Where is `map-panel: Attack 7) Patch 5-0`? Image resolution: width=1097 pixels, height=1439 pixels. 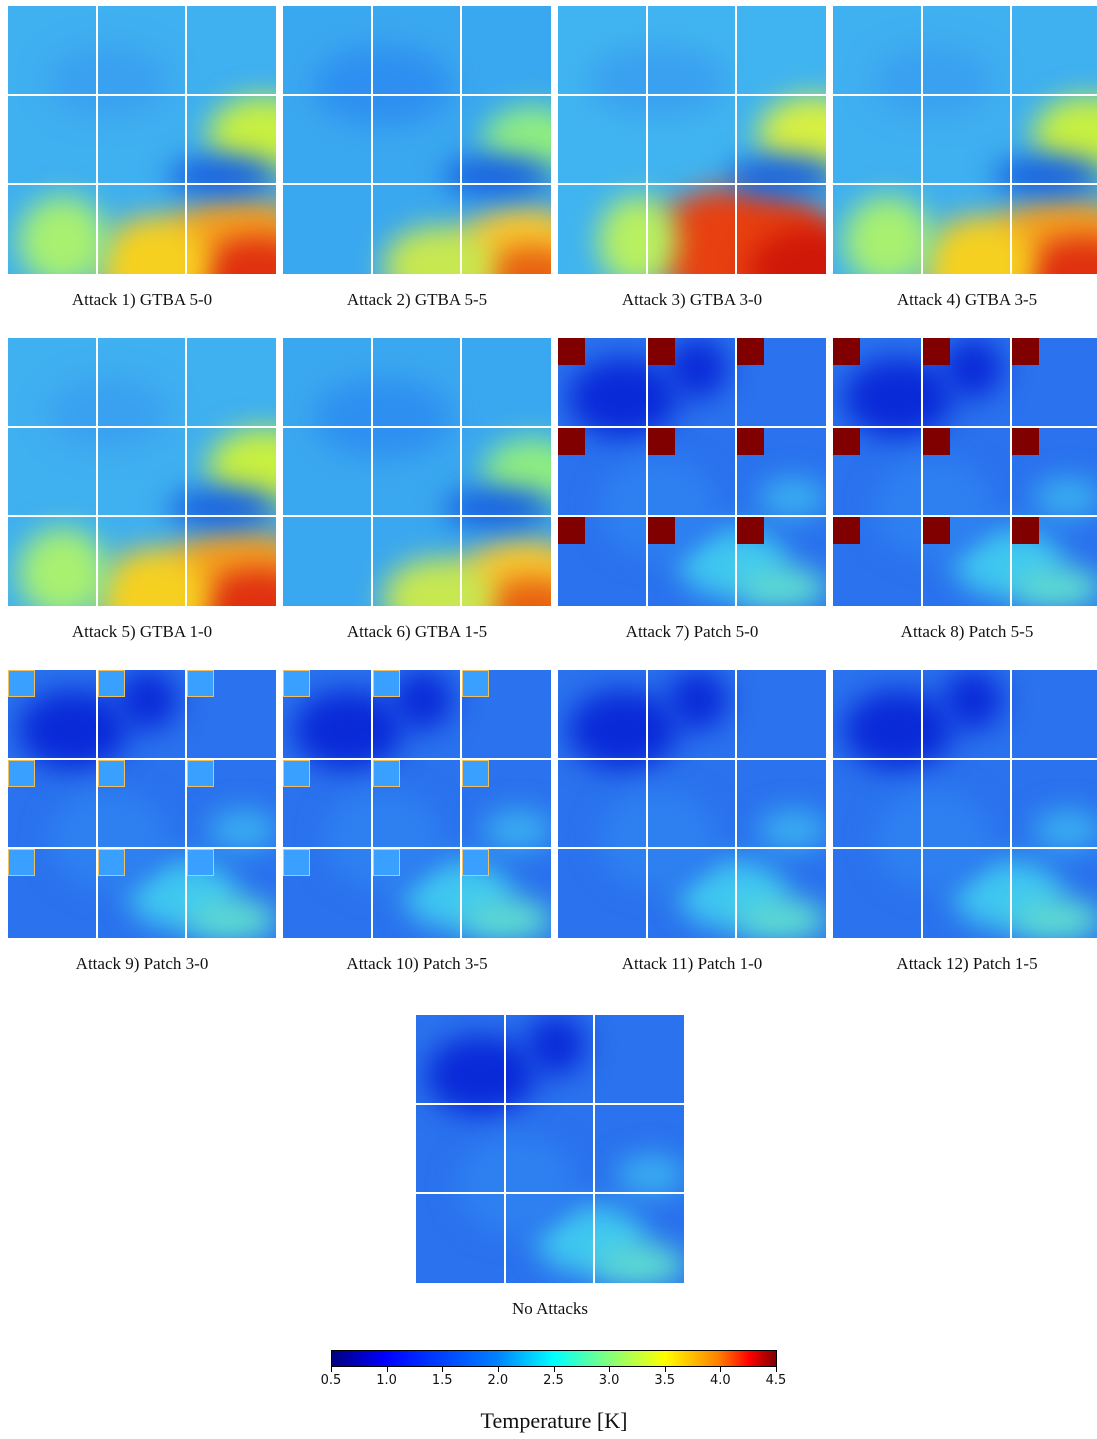 map-panel: Attack 7) Patch 5-0 is located at coordinates (693, 490).